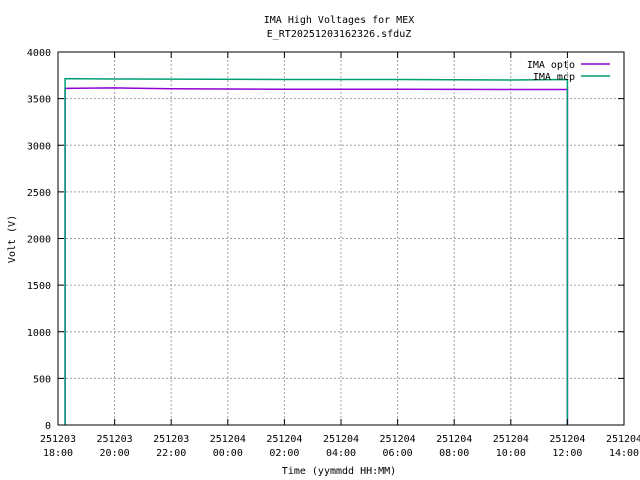  Describe the element at coordinates (454, 453) in the screenshot. I see `x-tick-time: 08:00` at that location.